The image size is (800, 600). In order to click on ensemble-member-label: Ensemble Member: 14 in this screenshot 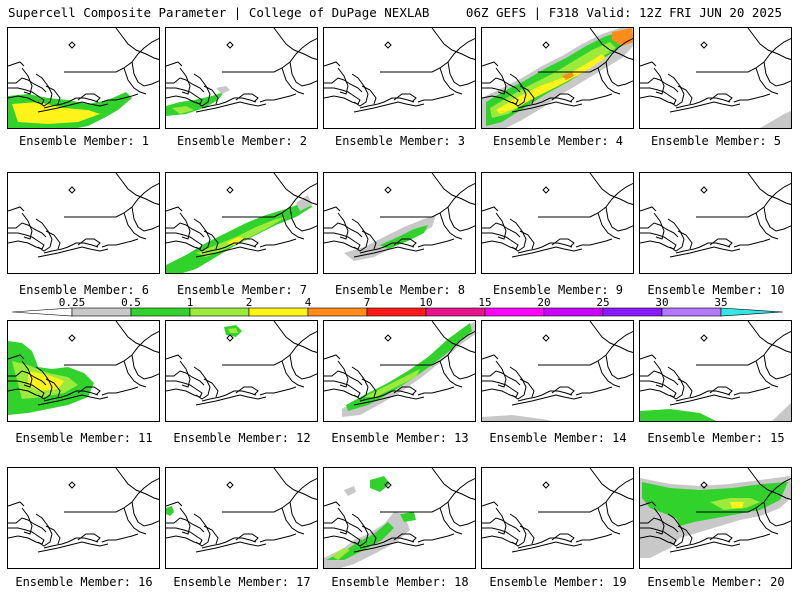, I will do `click(558, 438)`.